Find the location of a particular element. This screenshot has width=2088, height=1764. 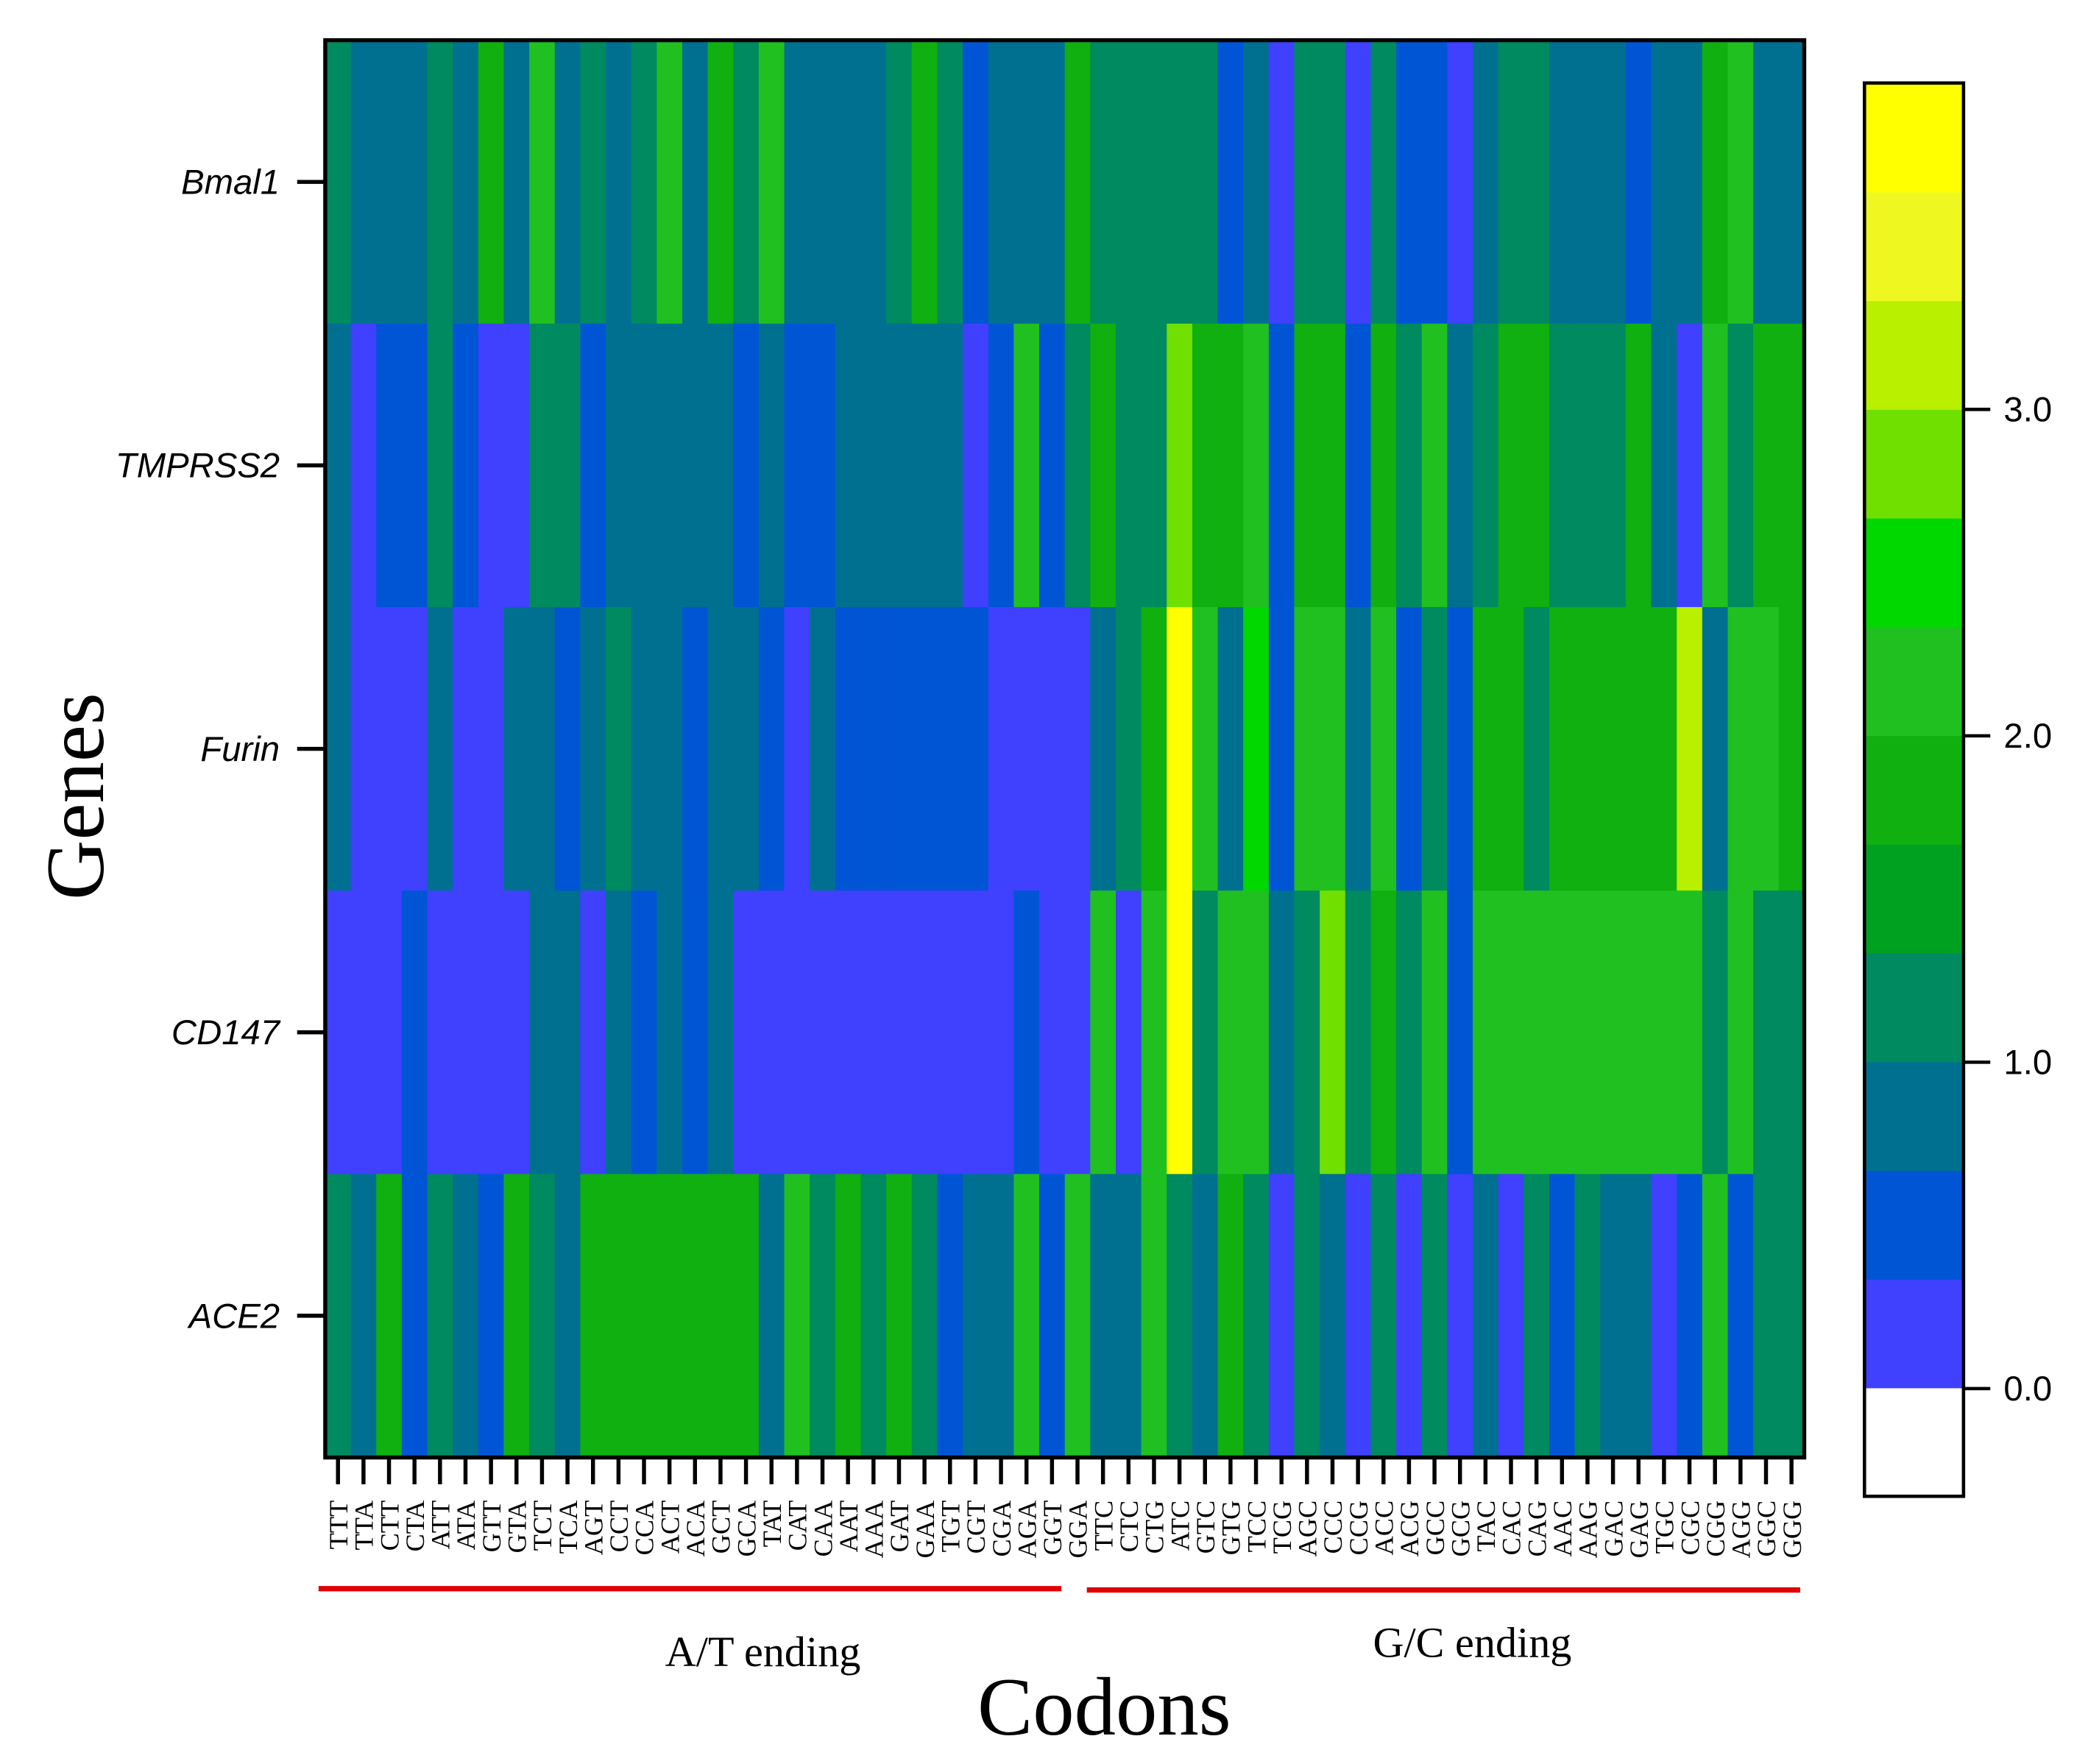

colorbar-tick-label: 3.0 is located at coordinates (2027, 410).